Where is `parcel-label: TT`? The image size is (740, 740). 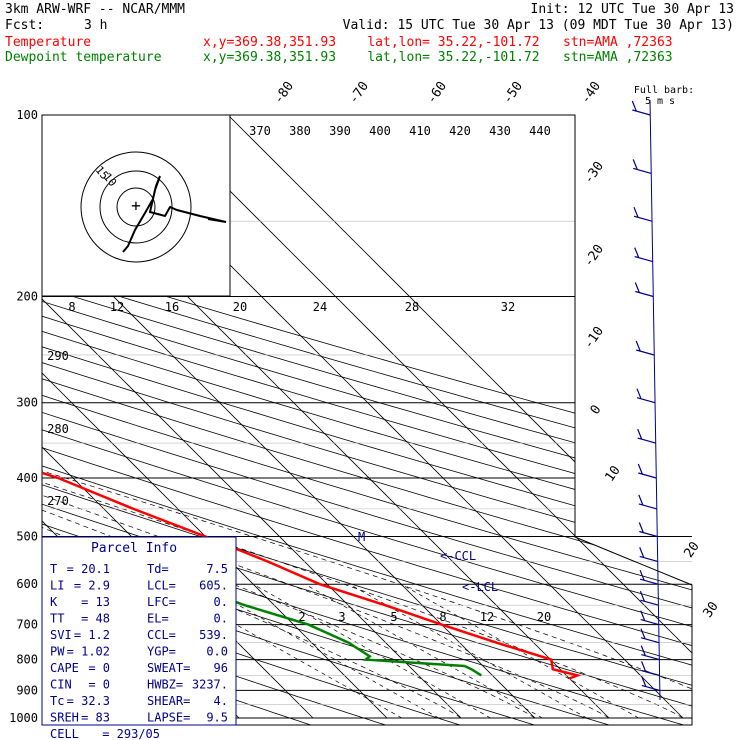
parcel-label: TT is located at coordinates (57, 619).